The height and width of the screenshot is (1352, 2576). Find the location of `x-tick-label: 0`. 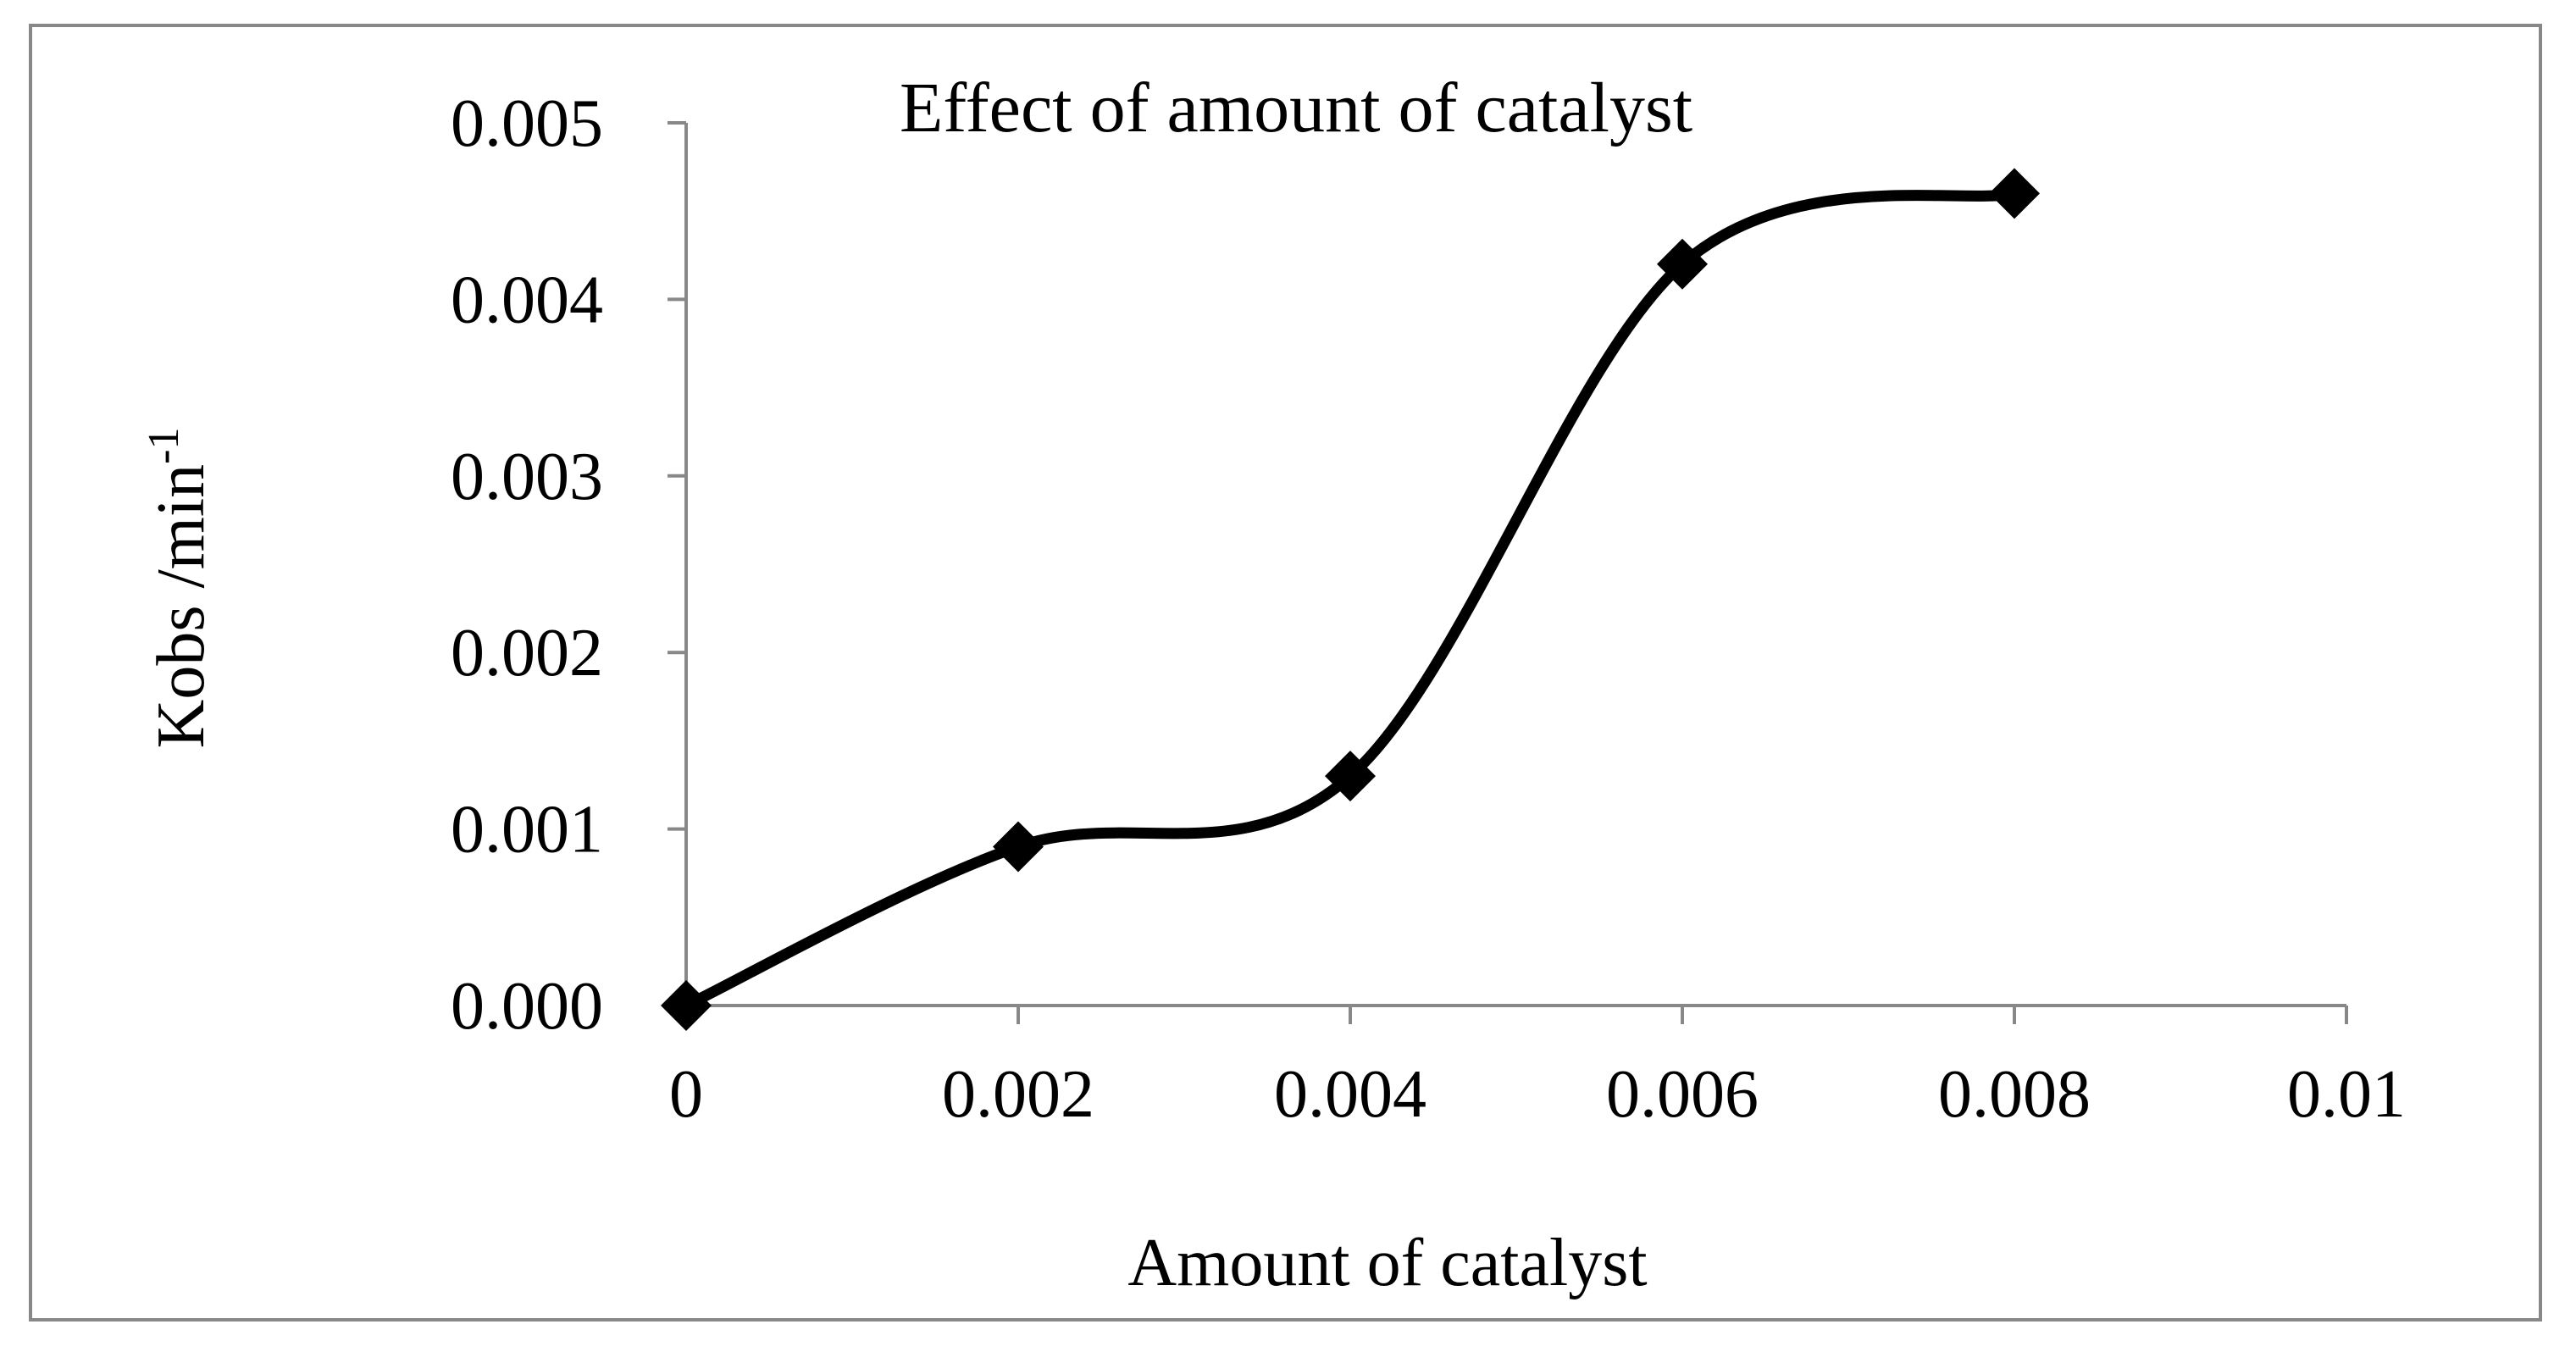

x-tick-label: 0 is located at coordinates (686, 1094).